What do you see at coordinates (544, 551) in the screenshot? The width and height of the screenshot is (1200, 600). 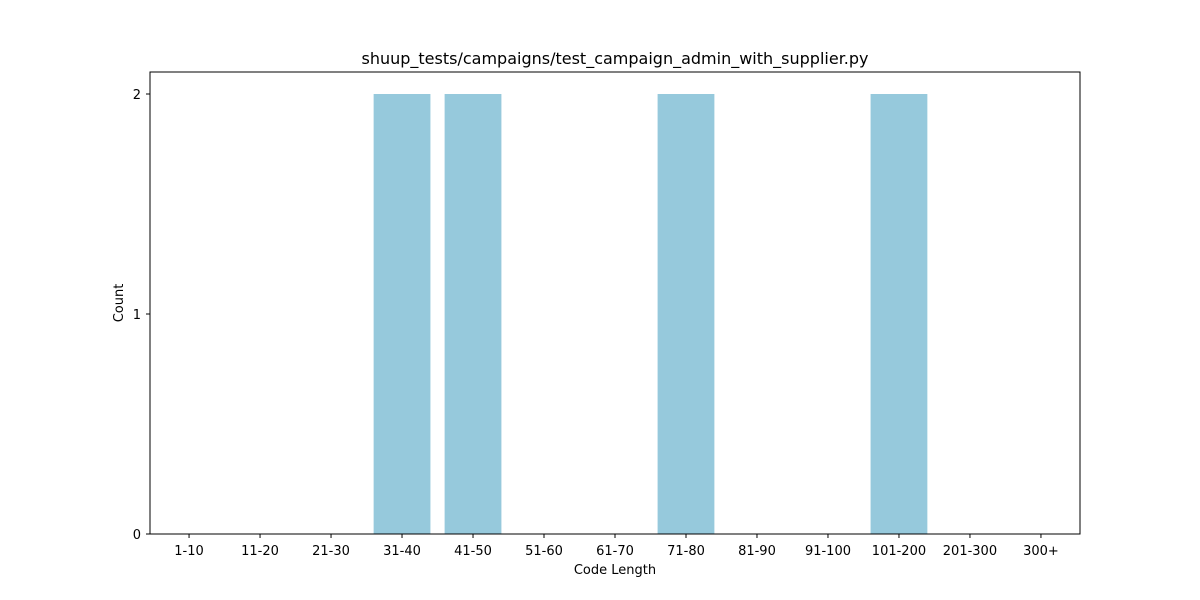 I see `x-tick-label: 51-60` at bounding box center [544, 551].